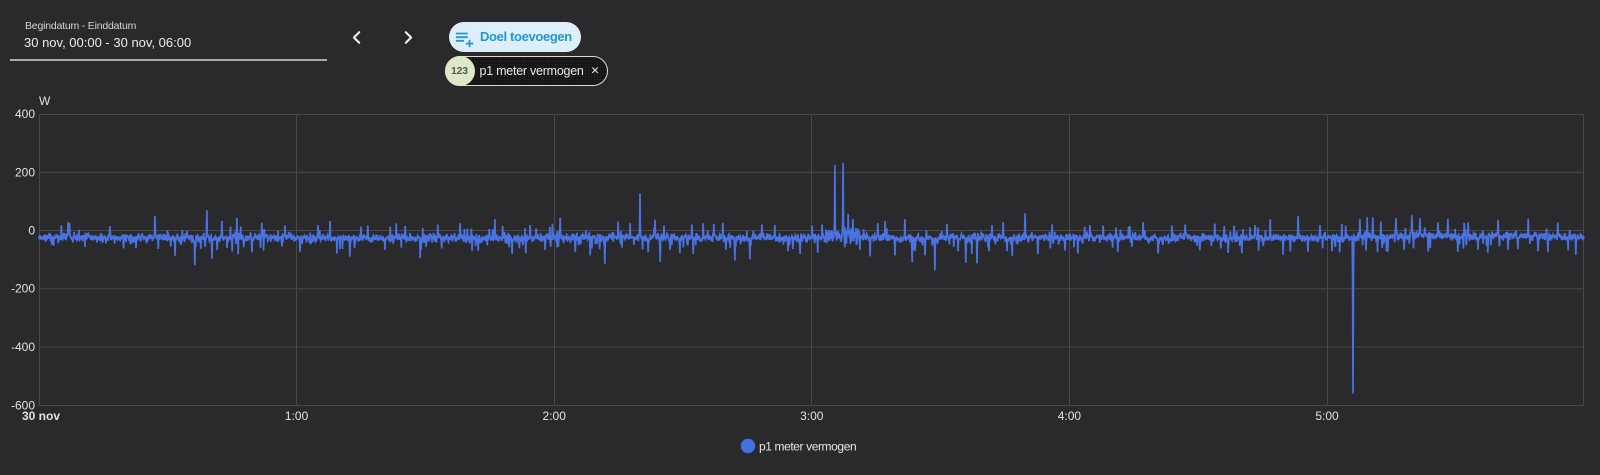 The image size is (1600, 475). Describe the element at coordinates (23, 405) in the screenshot. I see `svg-text: -600` at that location.